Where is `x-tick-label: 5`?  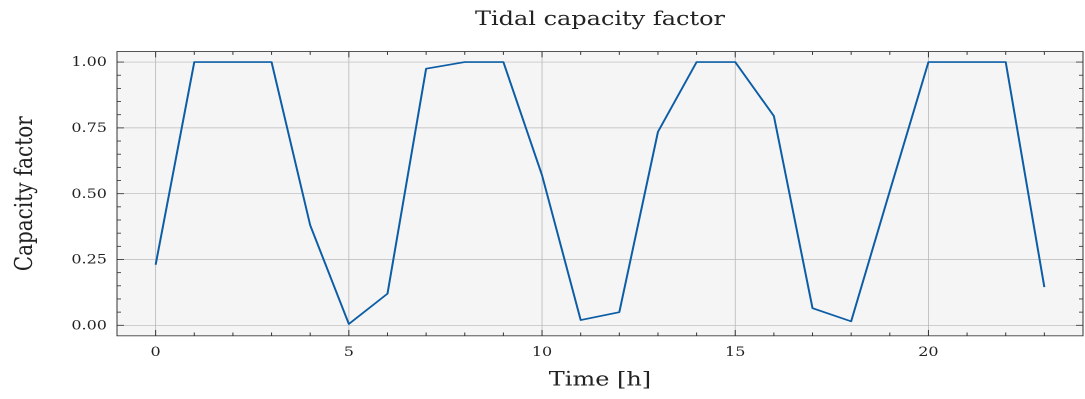
x-tick-label: 5 is located at coordinates (349, 351).